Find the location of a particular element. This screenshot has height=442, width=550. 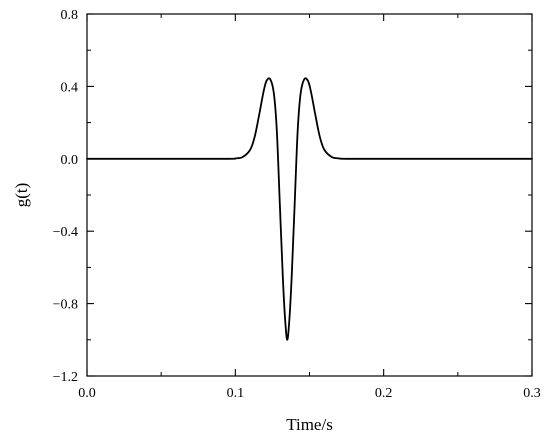

x-tick-label: 0.0 is located at coordinates (87, 393).